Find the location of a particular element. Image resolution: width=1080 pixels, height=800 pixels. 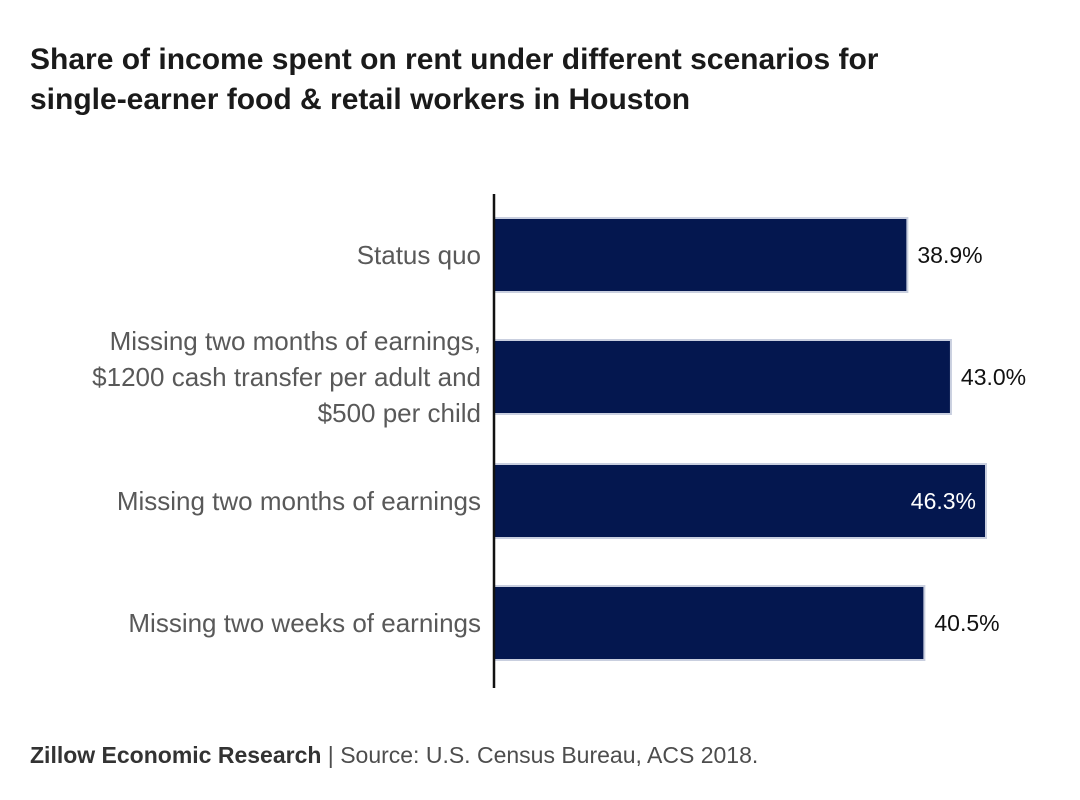

value-label-2: 43.0% is located at coordinates (993, 377).